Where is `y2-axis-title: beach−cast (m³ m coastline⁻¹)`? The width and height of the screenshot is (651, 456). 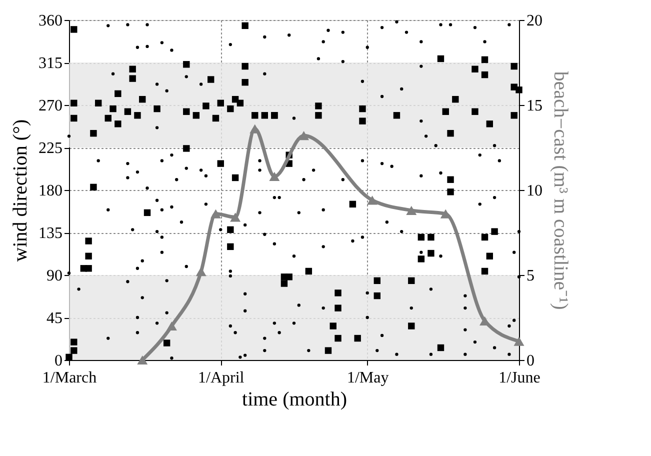
y2-axis-title: beach−cast (m³ m coastline⁻¹) is located at coordinates (561, 190).